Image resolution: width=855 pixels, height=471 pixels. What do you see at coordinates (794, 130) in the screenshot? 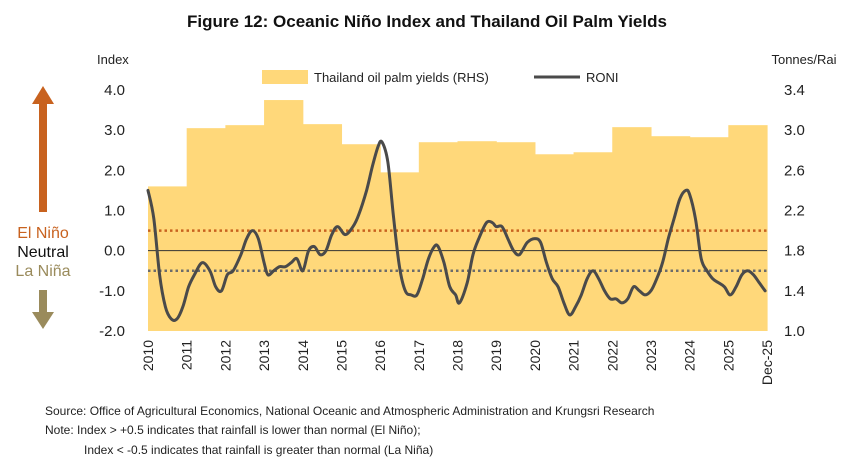
I see `right-tick-label: 3.0` at bounding box center [794, 130].